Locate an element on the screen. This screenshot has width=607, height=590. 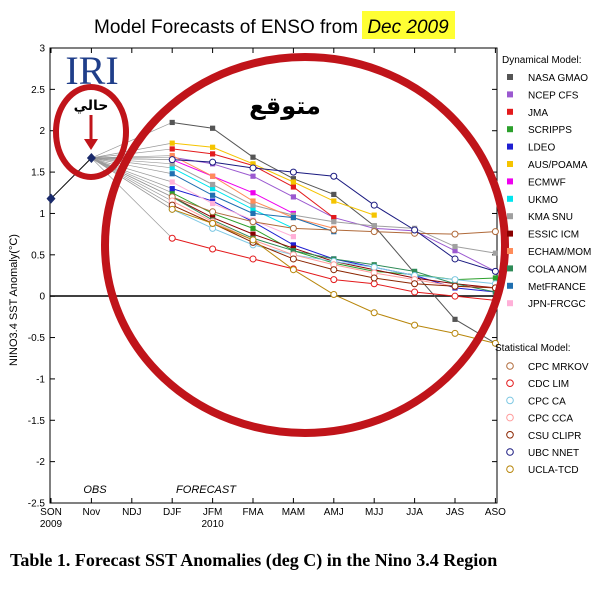
chart-title: Model Forecasts of ENSO from is located at coordinates (226, 27).